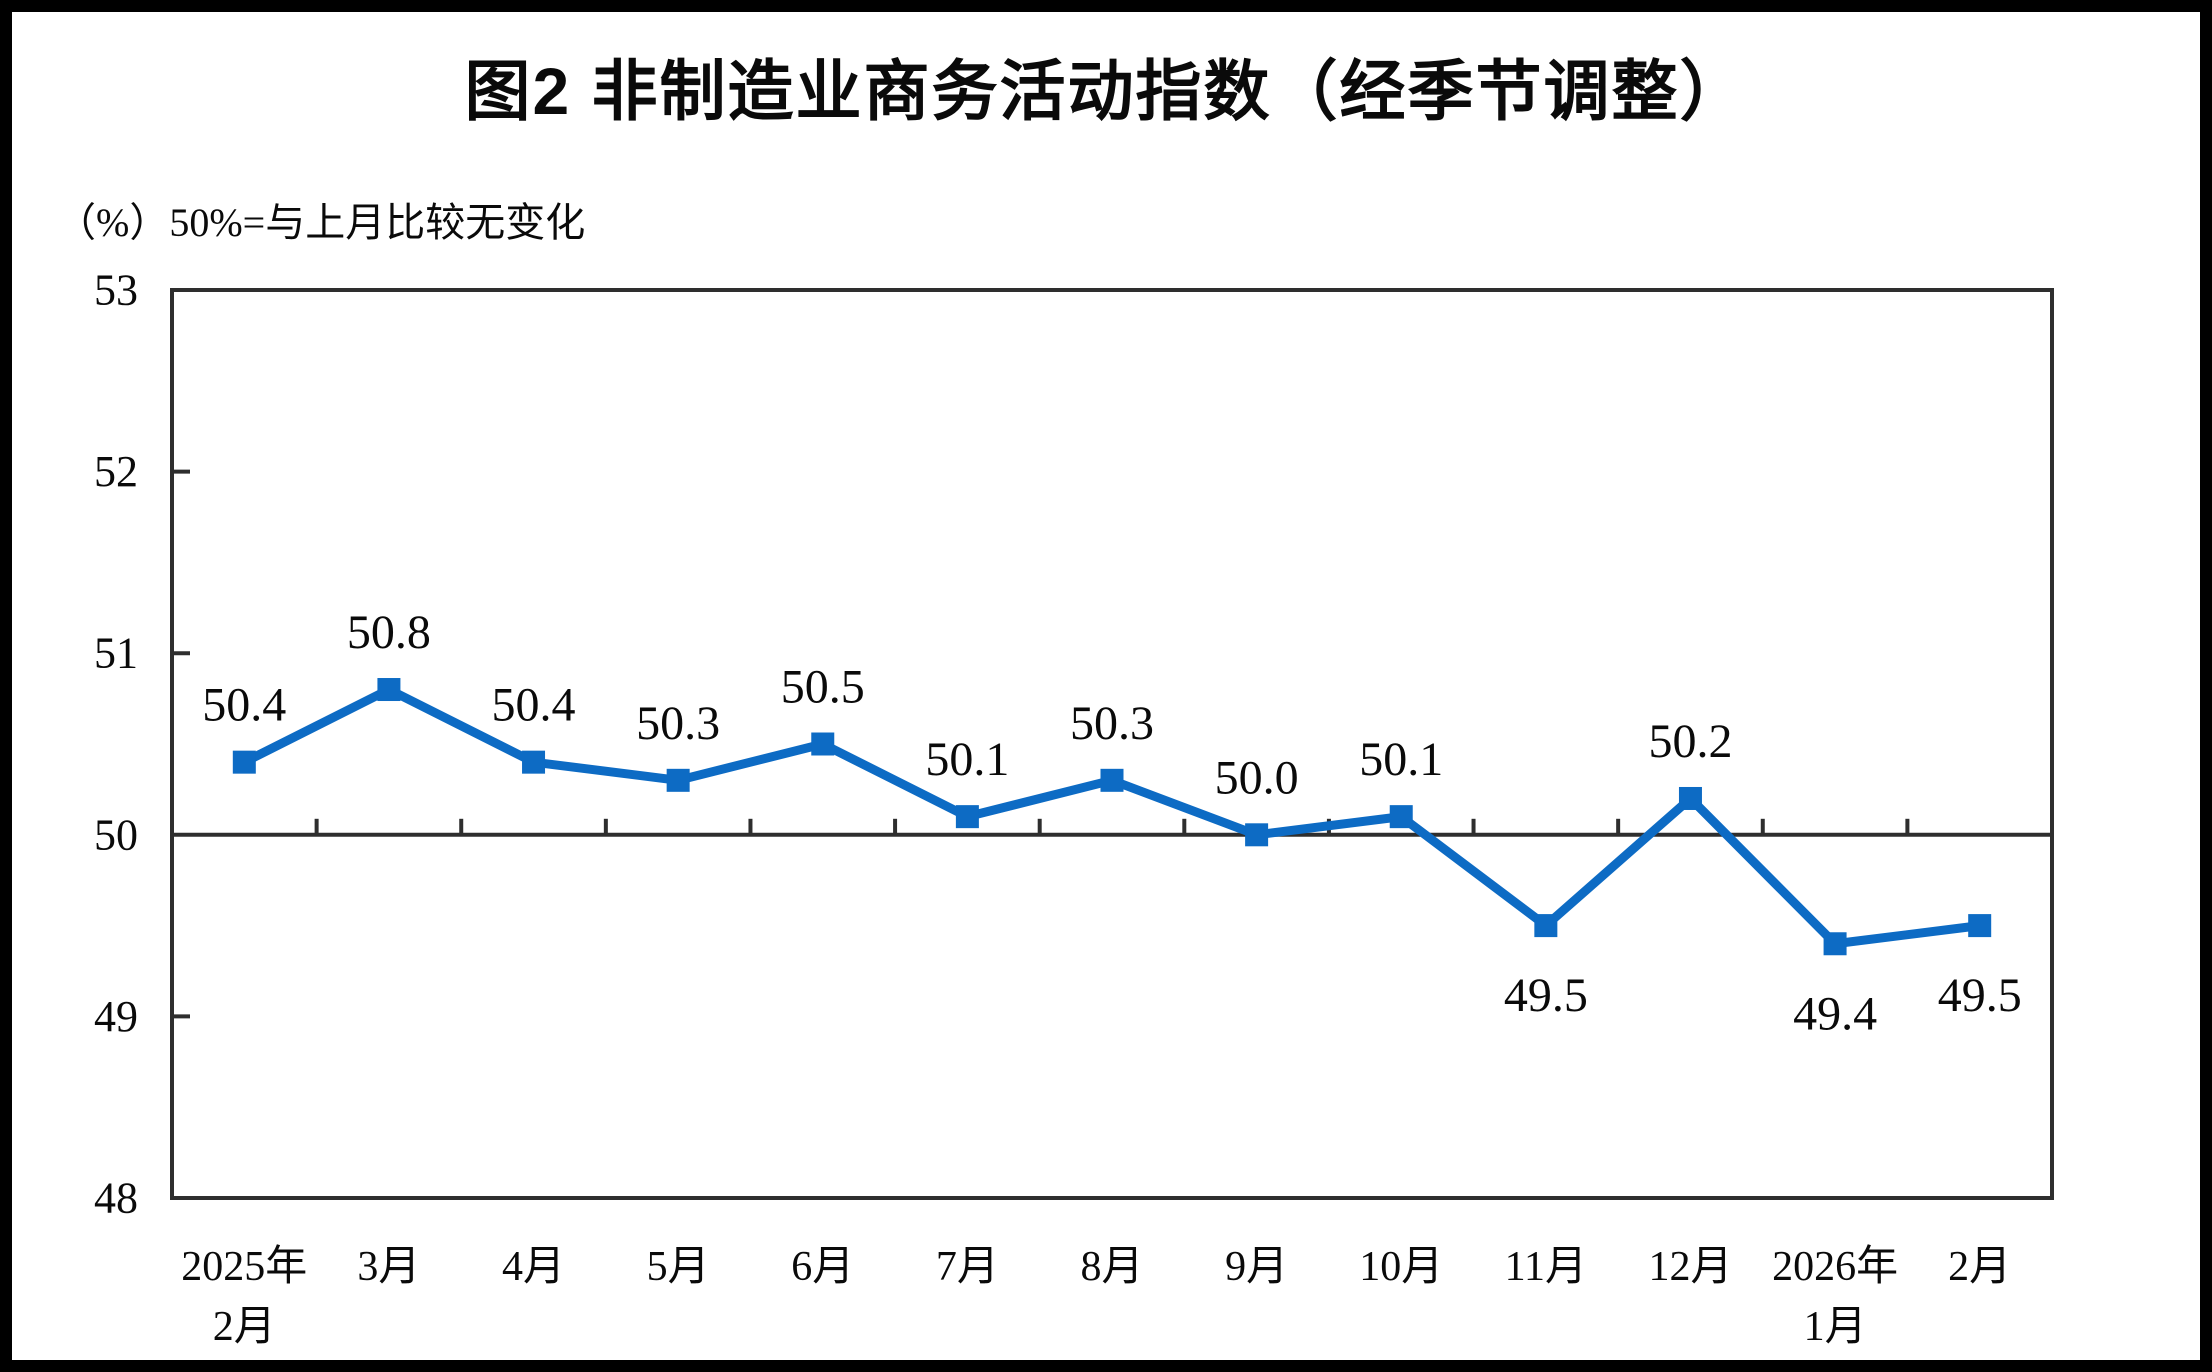 The image size is (2212, 1372). What do you see at coordinates (116, 1016) in the screenshot?
I see `y-axis-tick-label: 49` at bounding box center [116, 1016].